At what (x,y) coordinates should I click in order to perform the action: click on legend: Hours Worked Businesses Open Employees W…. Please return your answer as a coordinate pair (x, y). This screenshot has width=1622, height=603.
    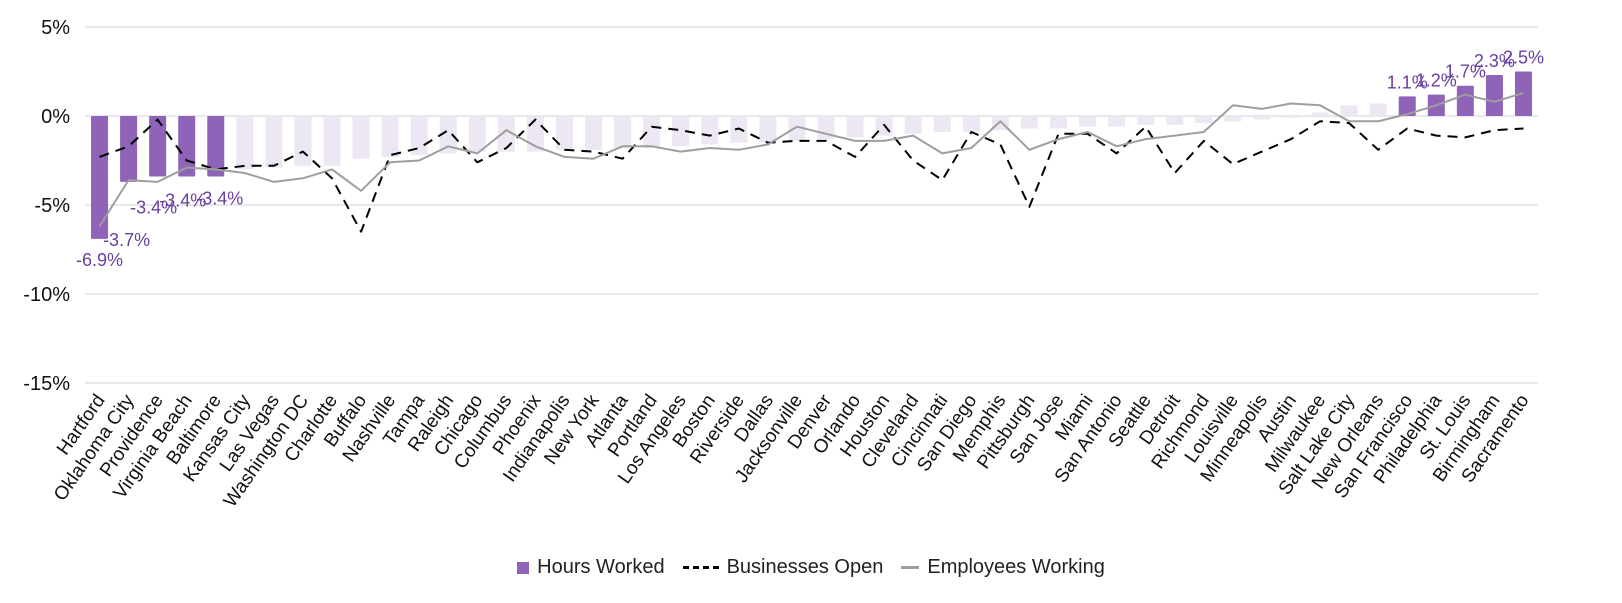
    Looking at the image, I should click on (811, 567).